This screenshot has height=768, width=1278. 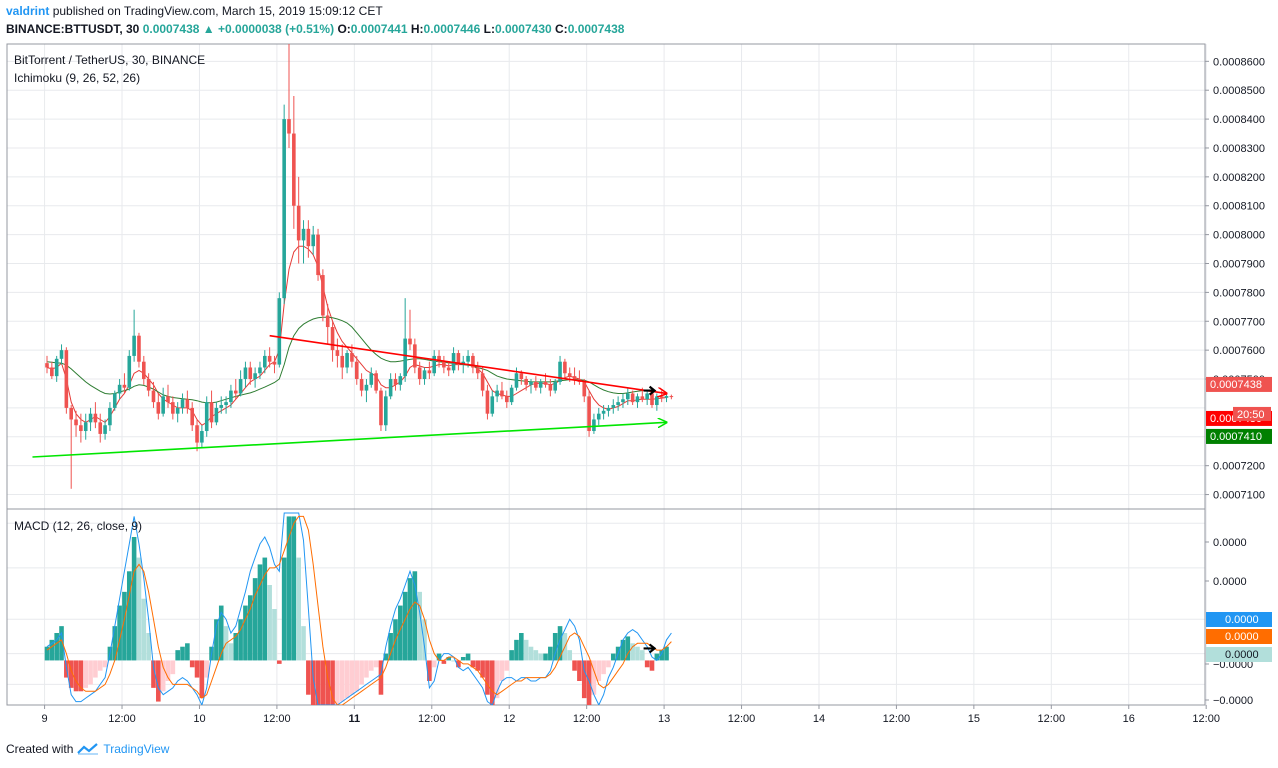 I want to click on price-axis-label: 0.0008000, so click(x=1239, y=236).